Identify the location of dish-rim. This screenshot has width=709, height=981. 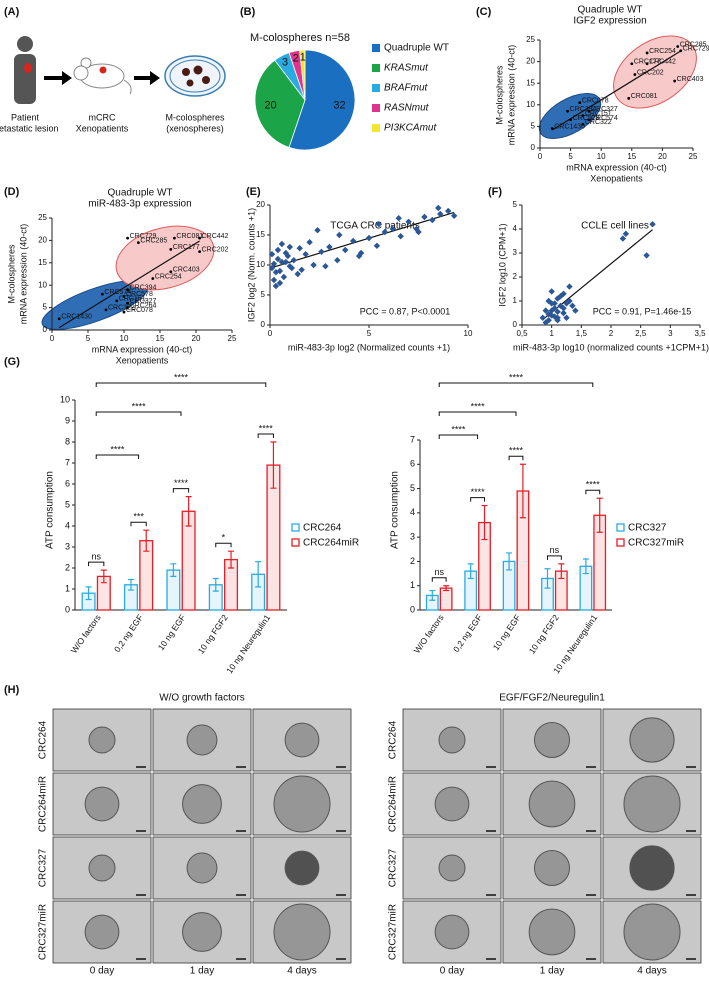
(195, 76).